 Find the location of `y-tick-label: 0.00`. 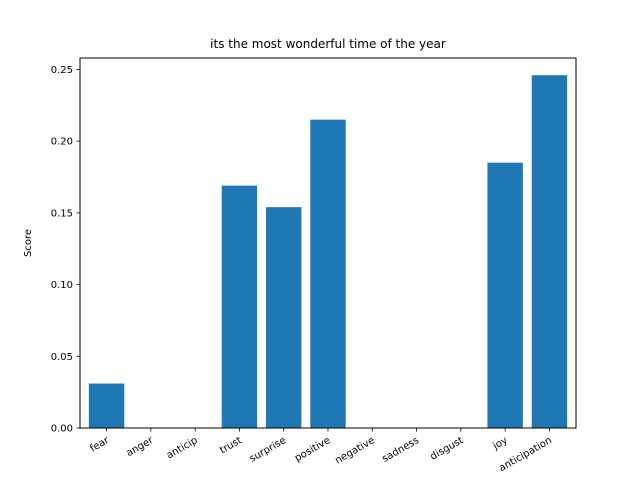

y-tick-label: 0.00 is located at coordinates (62, 429).